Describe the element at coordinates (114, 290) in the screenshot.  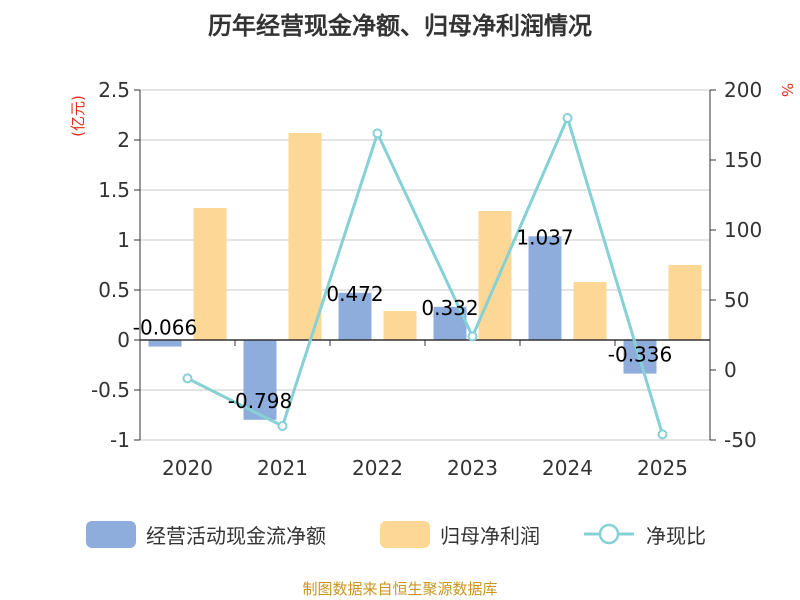
I see `left-tick-label: 0.5` at that location.